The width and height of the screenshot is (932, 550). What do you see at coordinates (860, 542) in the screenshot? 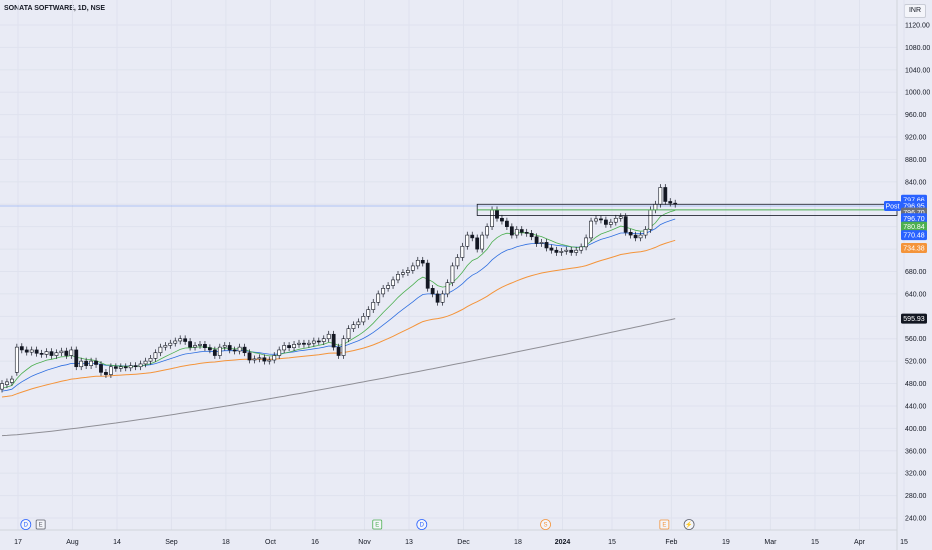
I see `x-tick-label: Apr` at bounding box center [860, 542].